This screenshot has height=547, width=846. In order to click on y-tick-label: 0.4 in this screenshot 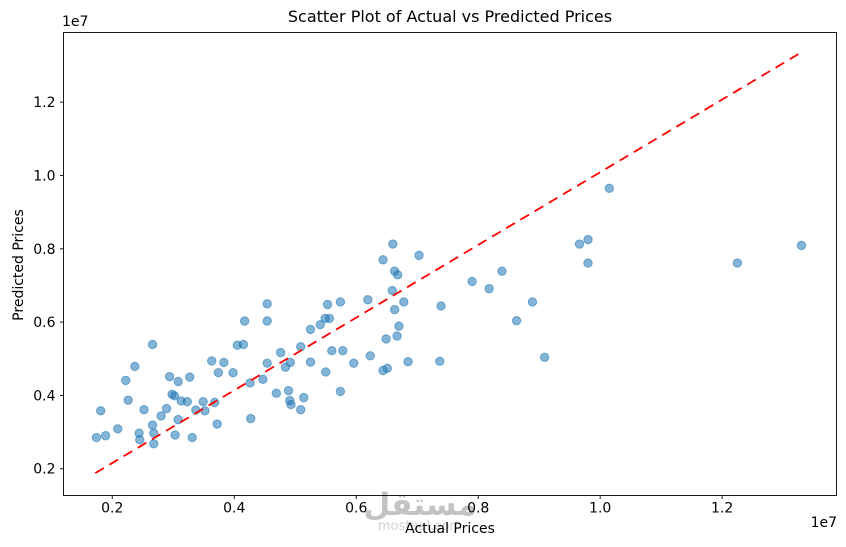, I will do `click(44, 396)`.